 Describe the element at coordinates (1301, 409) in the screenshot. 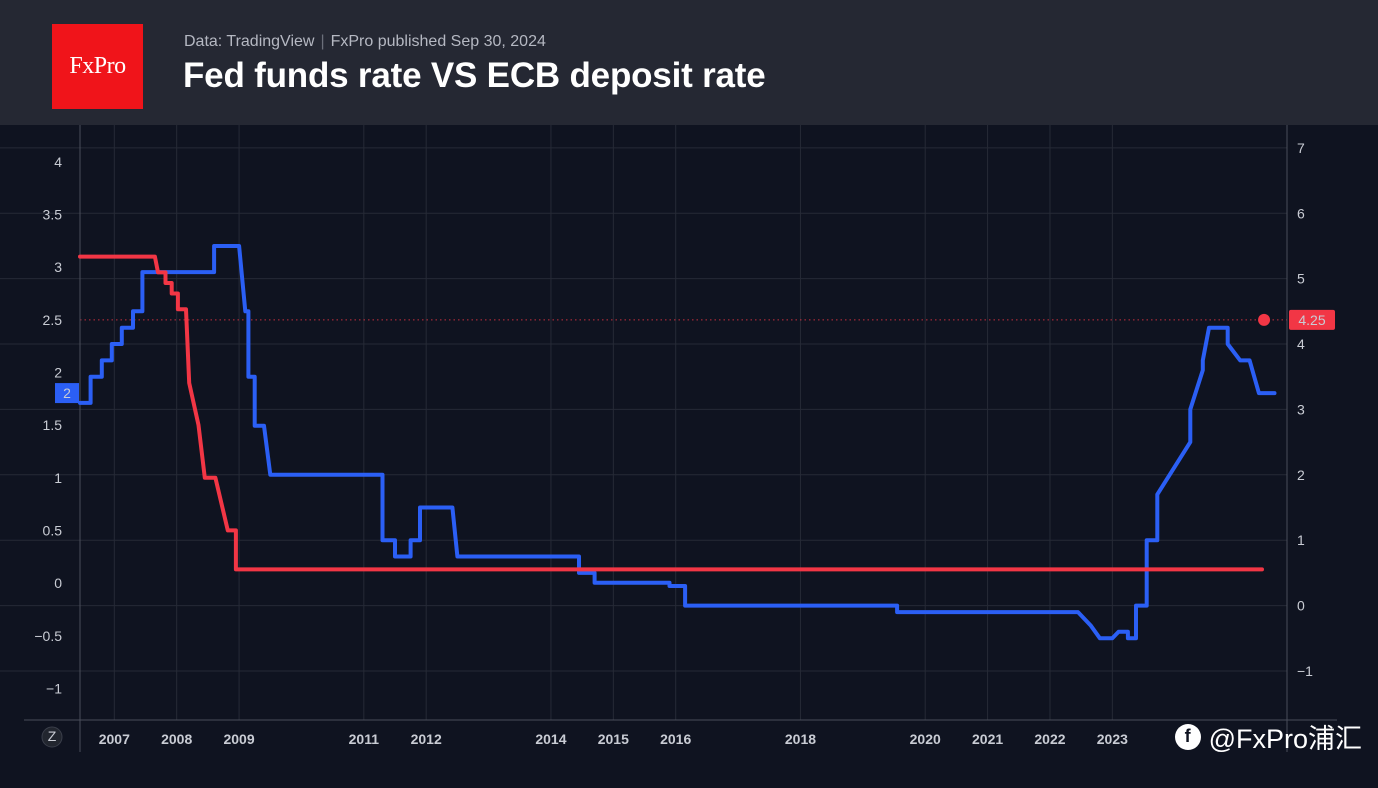

I see `right-y-tick-label: 3` at that location.